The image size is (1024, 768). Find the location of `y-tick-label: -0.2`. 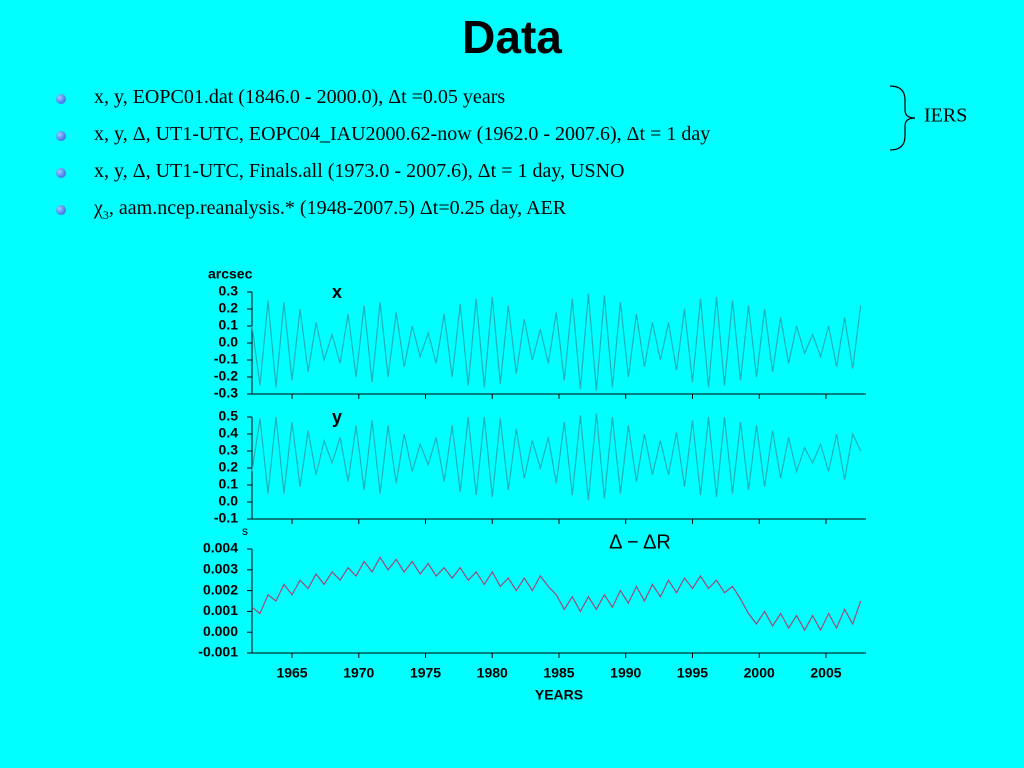

y-tick-label: -0.2 is located at coordinates (226, 376).